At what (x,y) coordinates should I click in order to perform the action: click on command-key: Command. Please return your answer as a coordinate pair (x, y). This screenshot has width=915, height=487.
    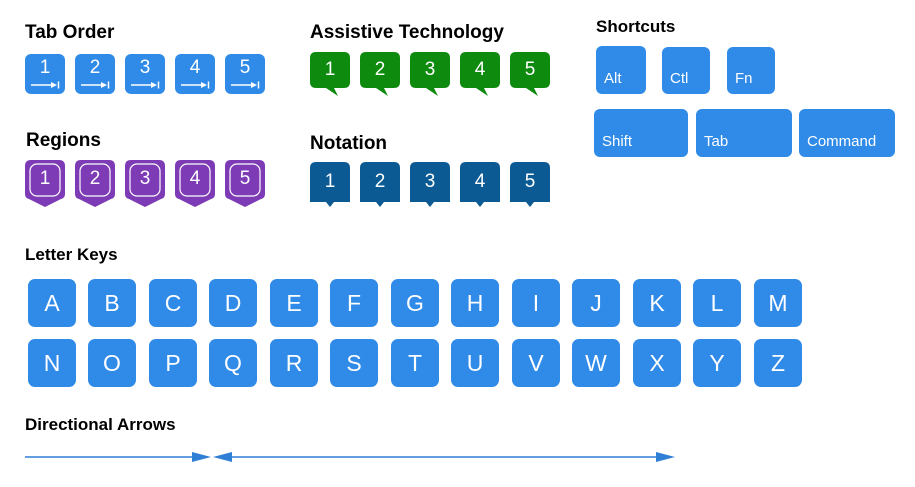
    Looking at the image, I should click on (847, 133).